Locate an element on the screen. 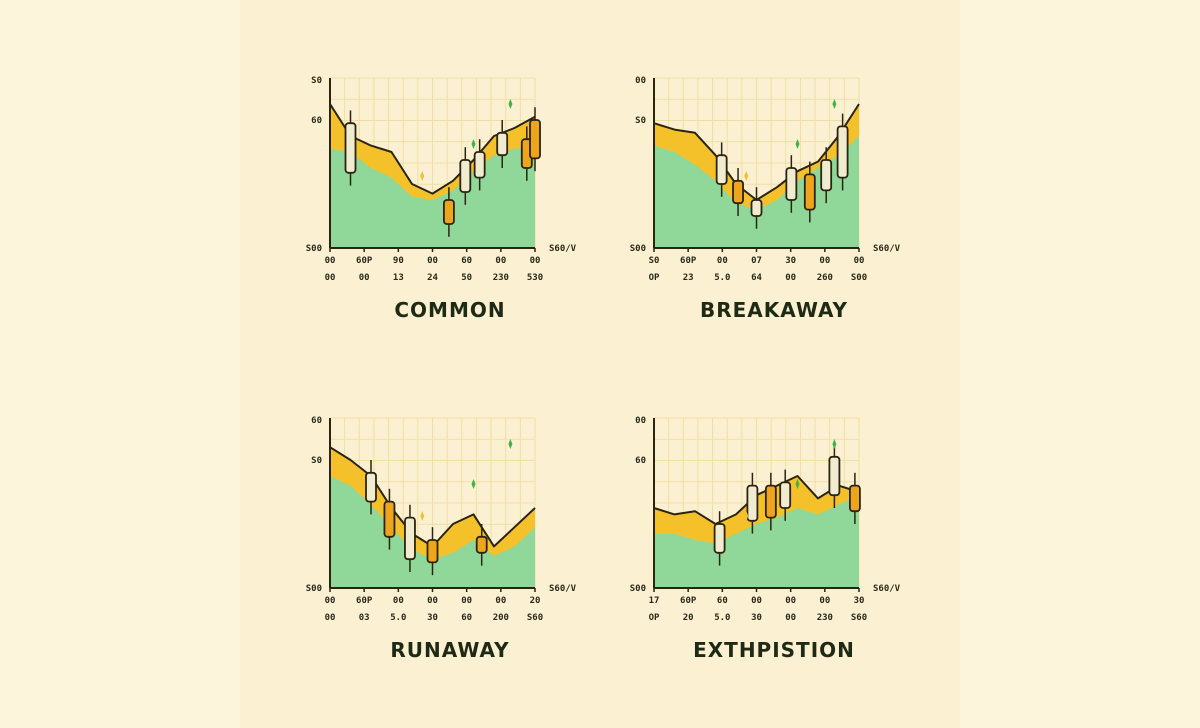 The height and width of the screenshot is (728, 1200). x-tick-label: 64 is located at coordinates (756, 278).